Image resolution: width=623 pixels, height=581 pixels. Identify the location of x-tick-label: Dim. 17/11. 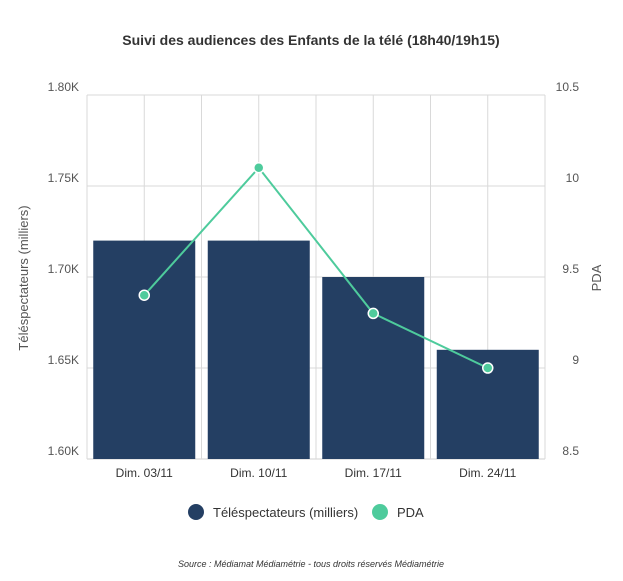
(373, 473).